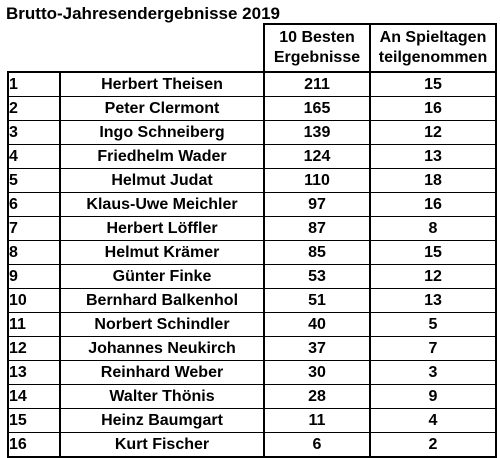 This screenshot has height=458, width=500. Describe the element at coordinates (162, 48) in the screenshot. I see `header-name-empty` at that location.